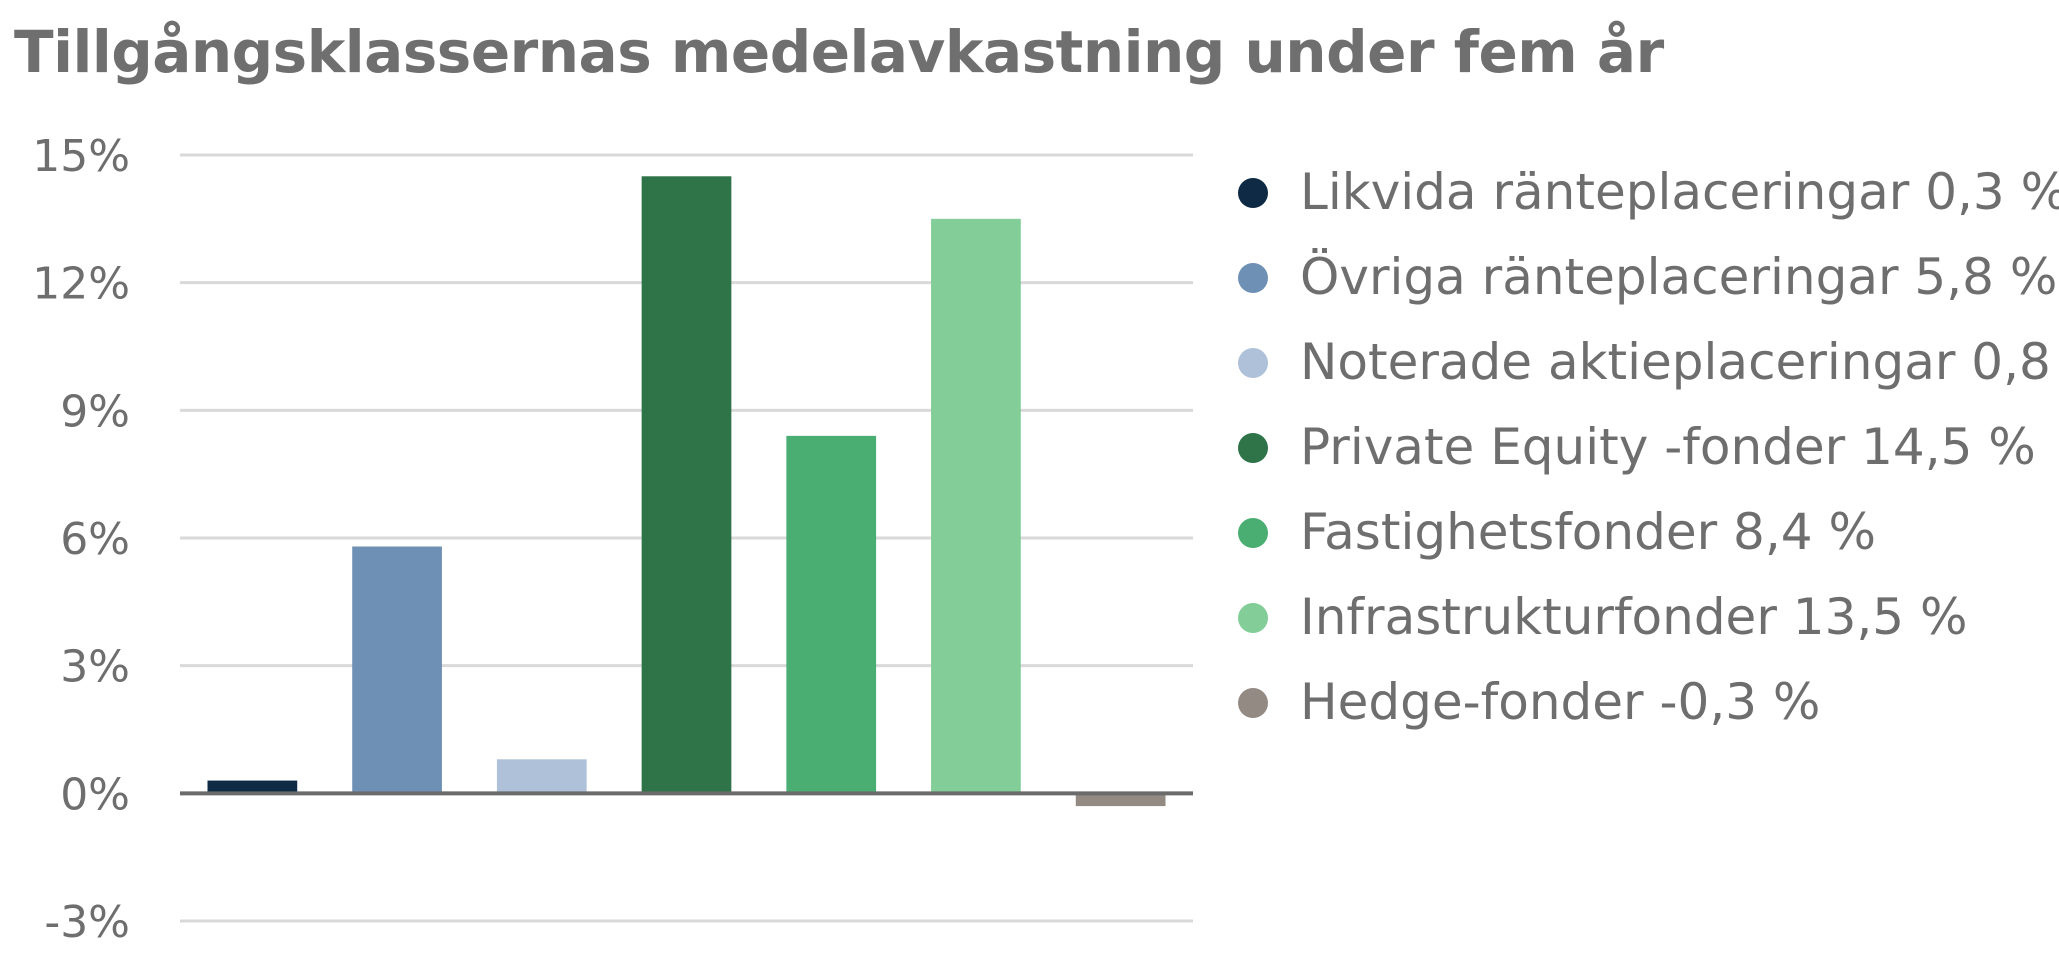 The height and width of the screenshot is (978, 2059). Describe the element at coordinates (95, 411) in the screenshot. I see `y-tick-label: 9%` at that location.